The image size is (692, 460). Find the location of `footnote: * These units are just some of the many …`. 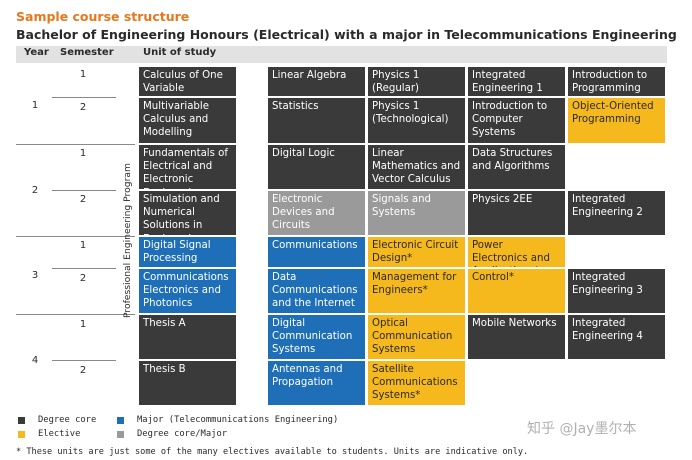

footnote: * These units are just some of the many … is located at coordinates (272, 452).